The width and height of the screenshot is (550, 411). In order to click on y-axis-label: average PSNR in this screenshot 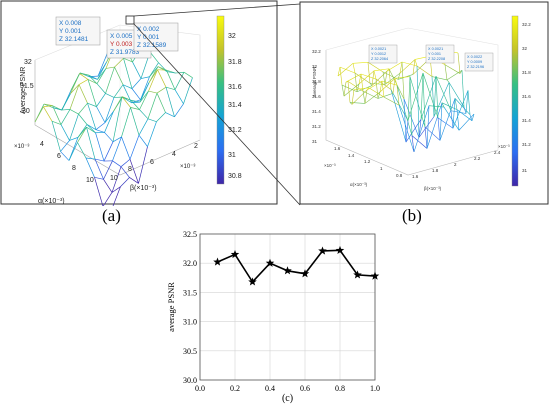, I will do `click(171, 307)`.